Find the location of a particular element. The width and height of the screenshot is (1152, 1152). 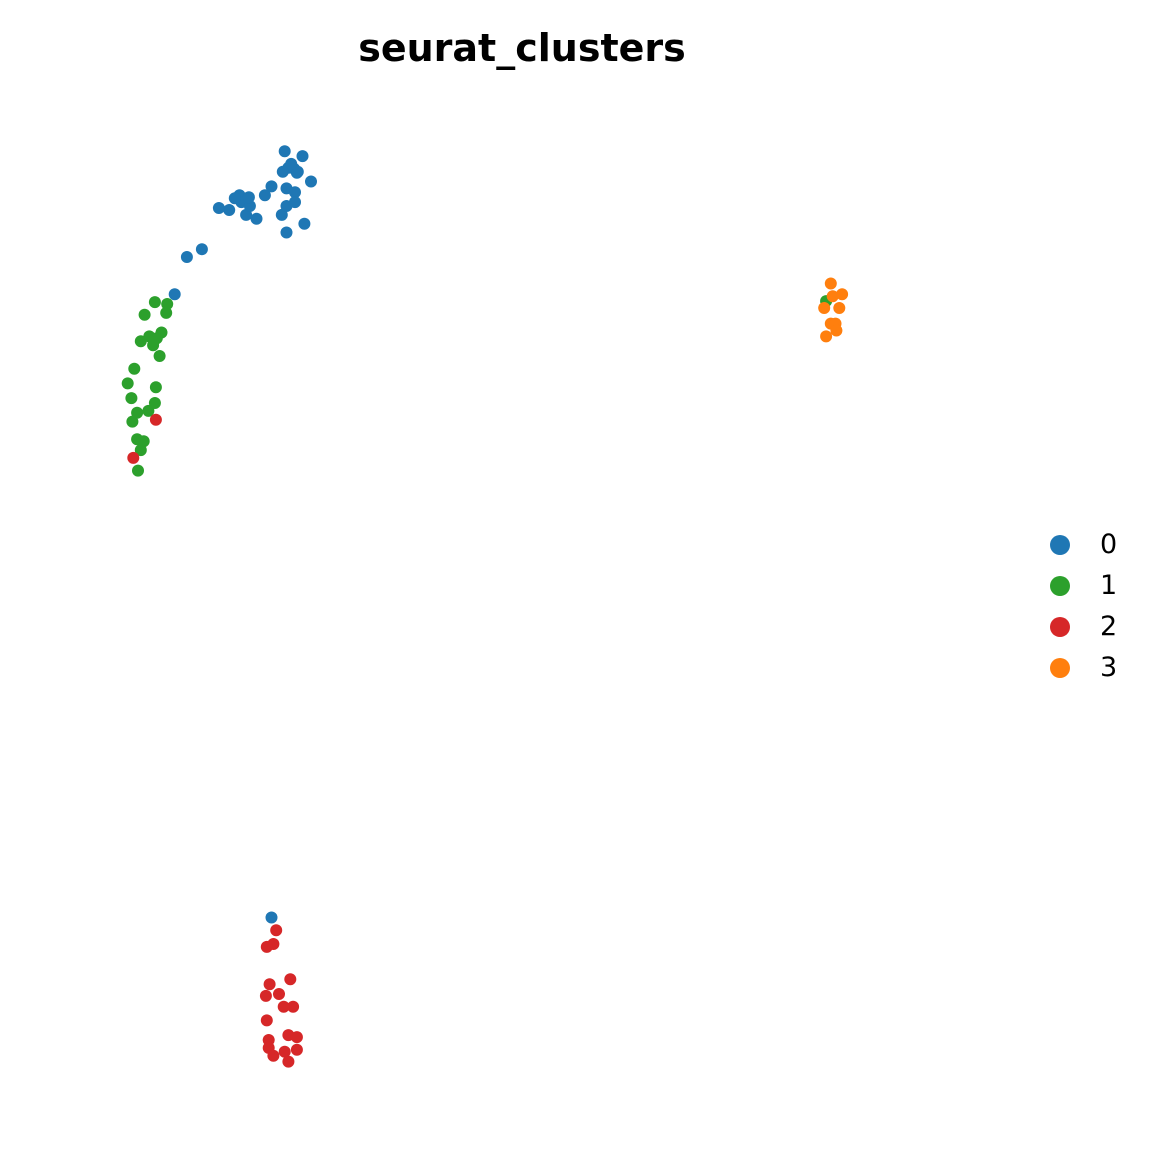

legend-item-3: 3 is located at coordinates (1083, 667).